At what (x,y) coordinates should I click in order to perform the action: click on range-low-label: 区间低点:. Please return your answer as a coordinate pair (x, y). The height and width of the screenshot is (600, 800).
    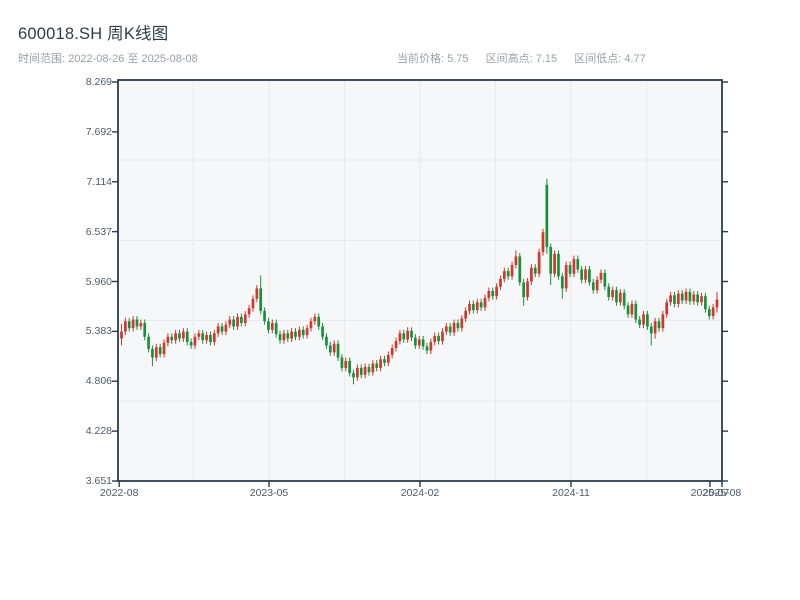
    Looking at the image, I should click on (598, 59).